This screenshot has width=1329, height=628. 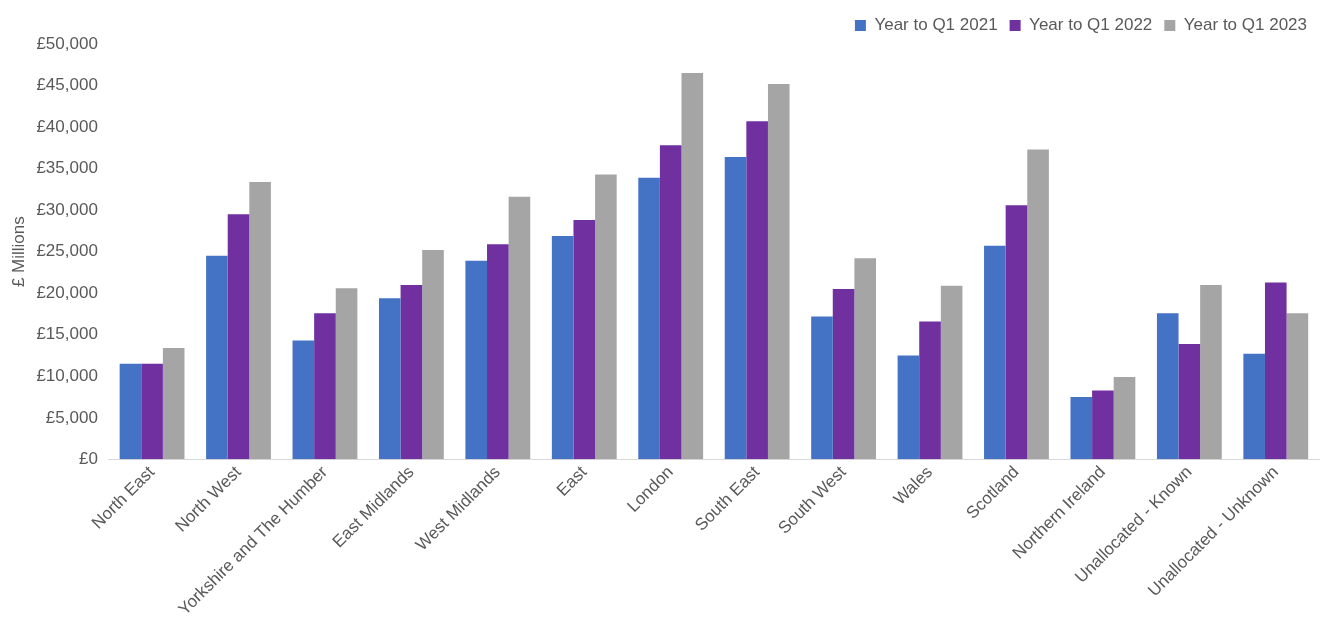 I want to click on legend-label: Year to Q1 2021, so click(x=936, y=25).